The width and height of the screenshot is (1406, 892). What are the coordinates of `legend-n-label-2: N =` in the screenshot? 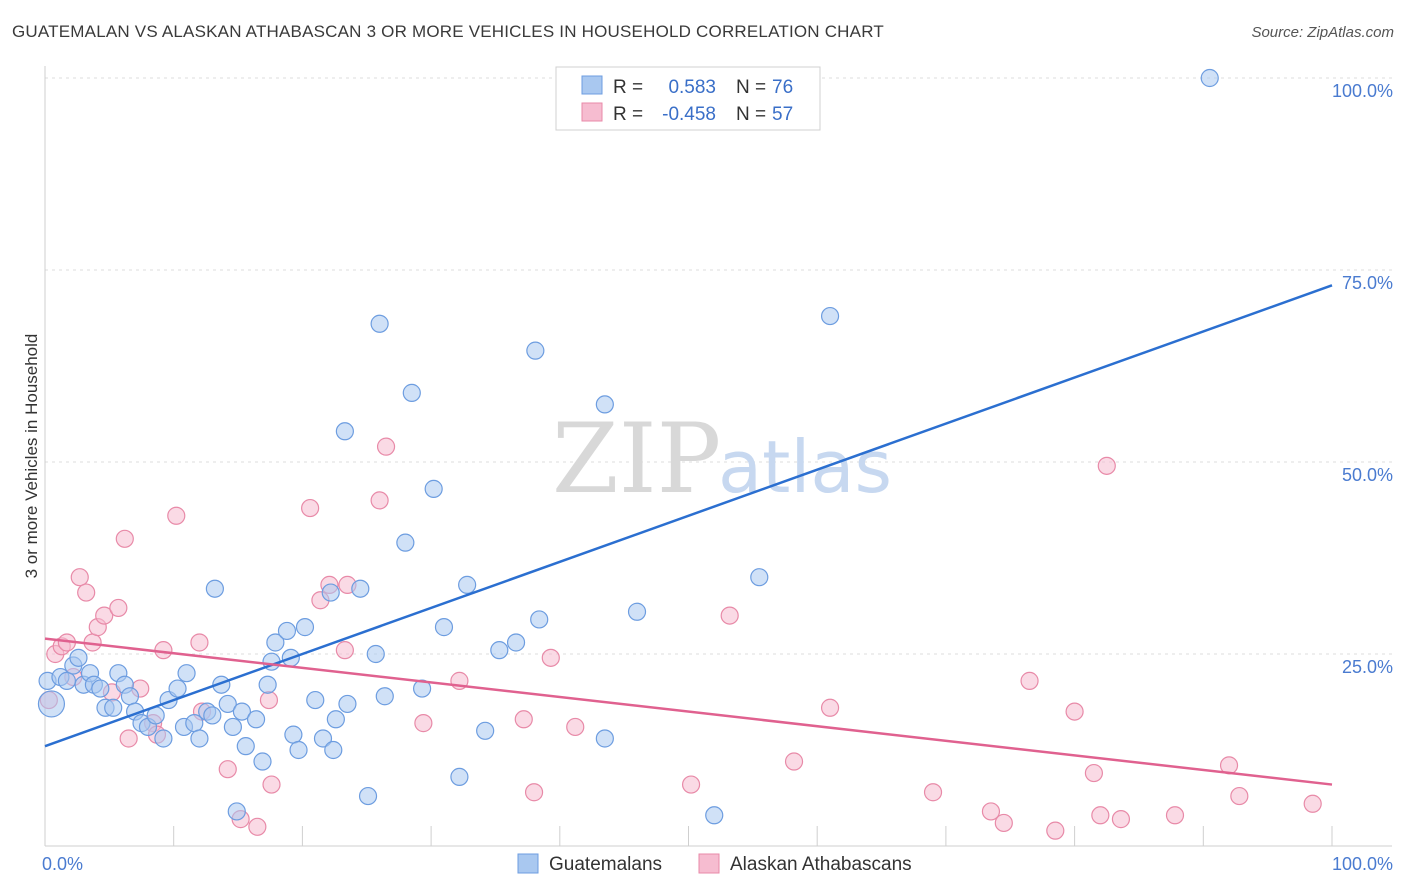 It's located at (751, 114).